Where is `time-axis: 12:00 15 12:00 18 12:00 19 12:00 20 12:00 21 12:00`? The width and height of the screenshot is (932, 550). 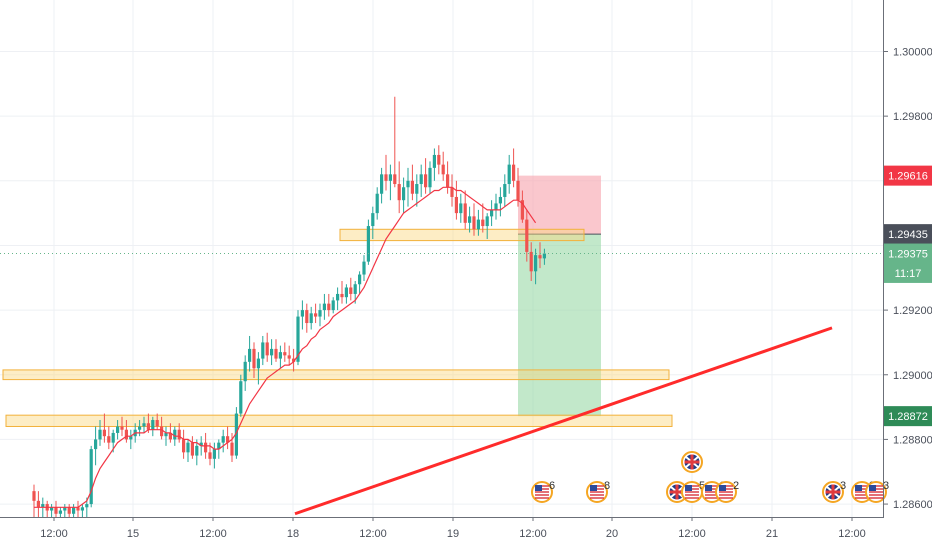
time-axis: 12:00 15 12:00 18 12:00 19 12:00 20 12:00 21 12:00 is located at coordinates (442, 528).